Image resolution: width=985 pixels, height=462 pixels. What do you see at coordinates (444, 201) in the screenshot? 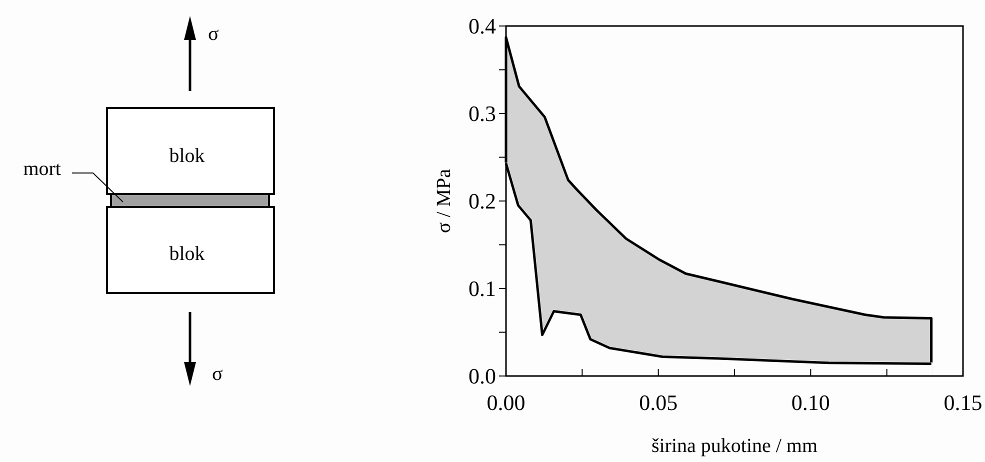
I see `y-axis-title: σ / MPa` at bounding box center [444, 201].